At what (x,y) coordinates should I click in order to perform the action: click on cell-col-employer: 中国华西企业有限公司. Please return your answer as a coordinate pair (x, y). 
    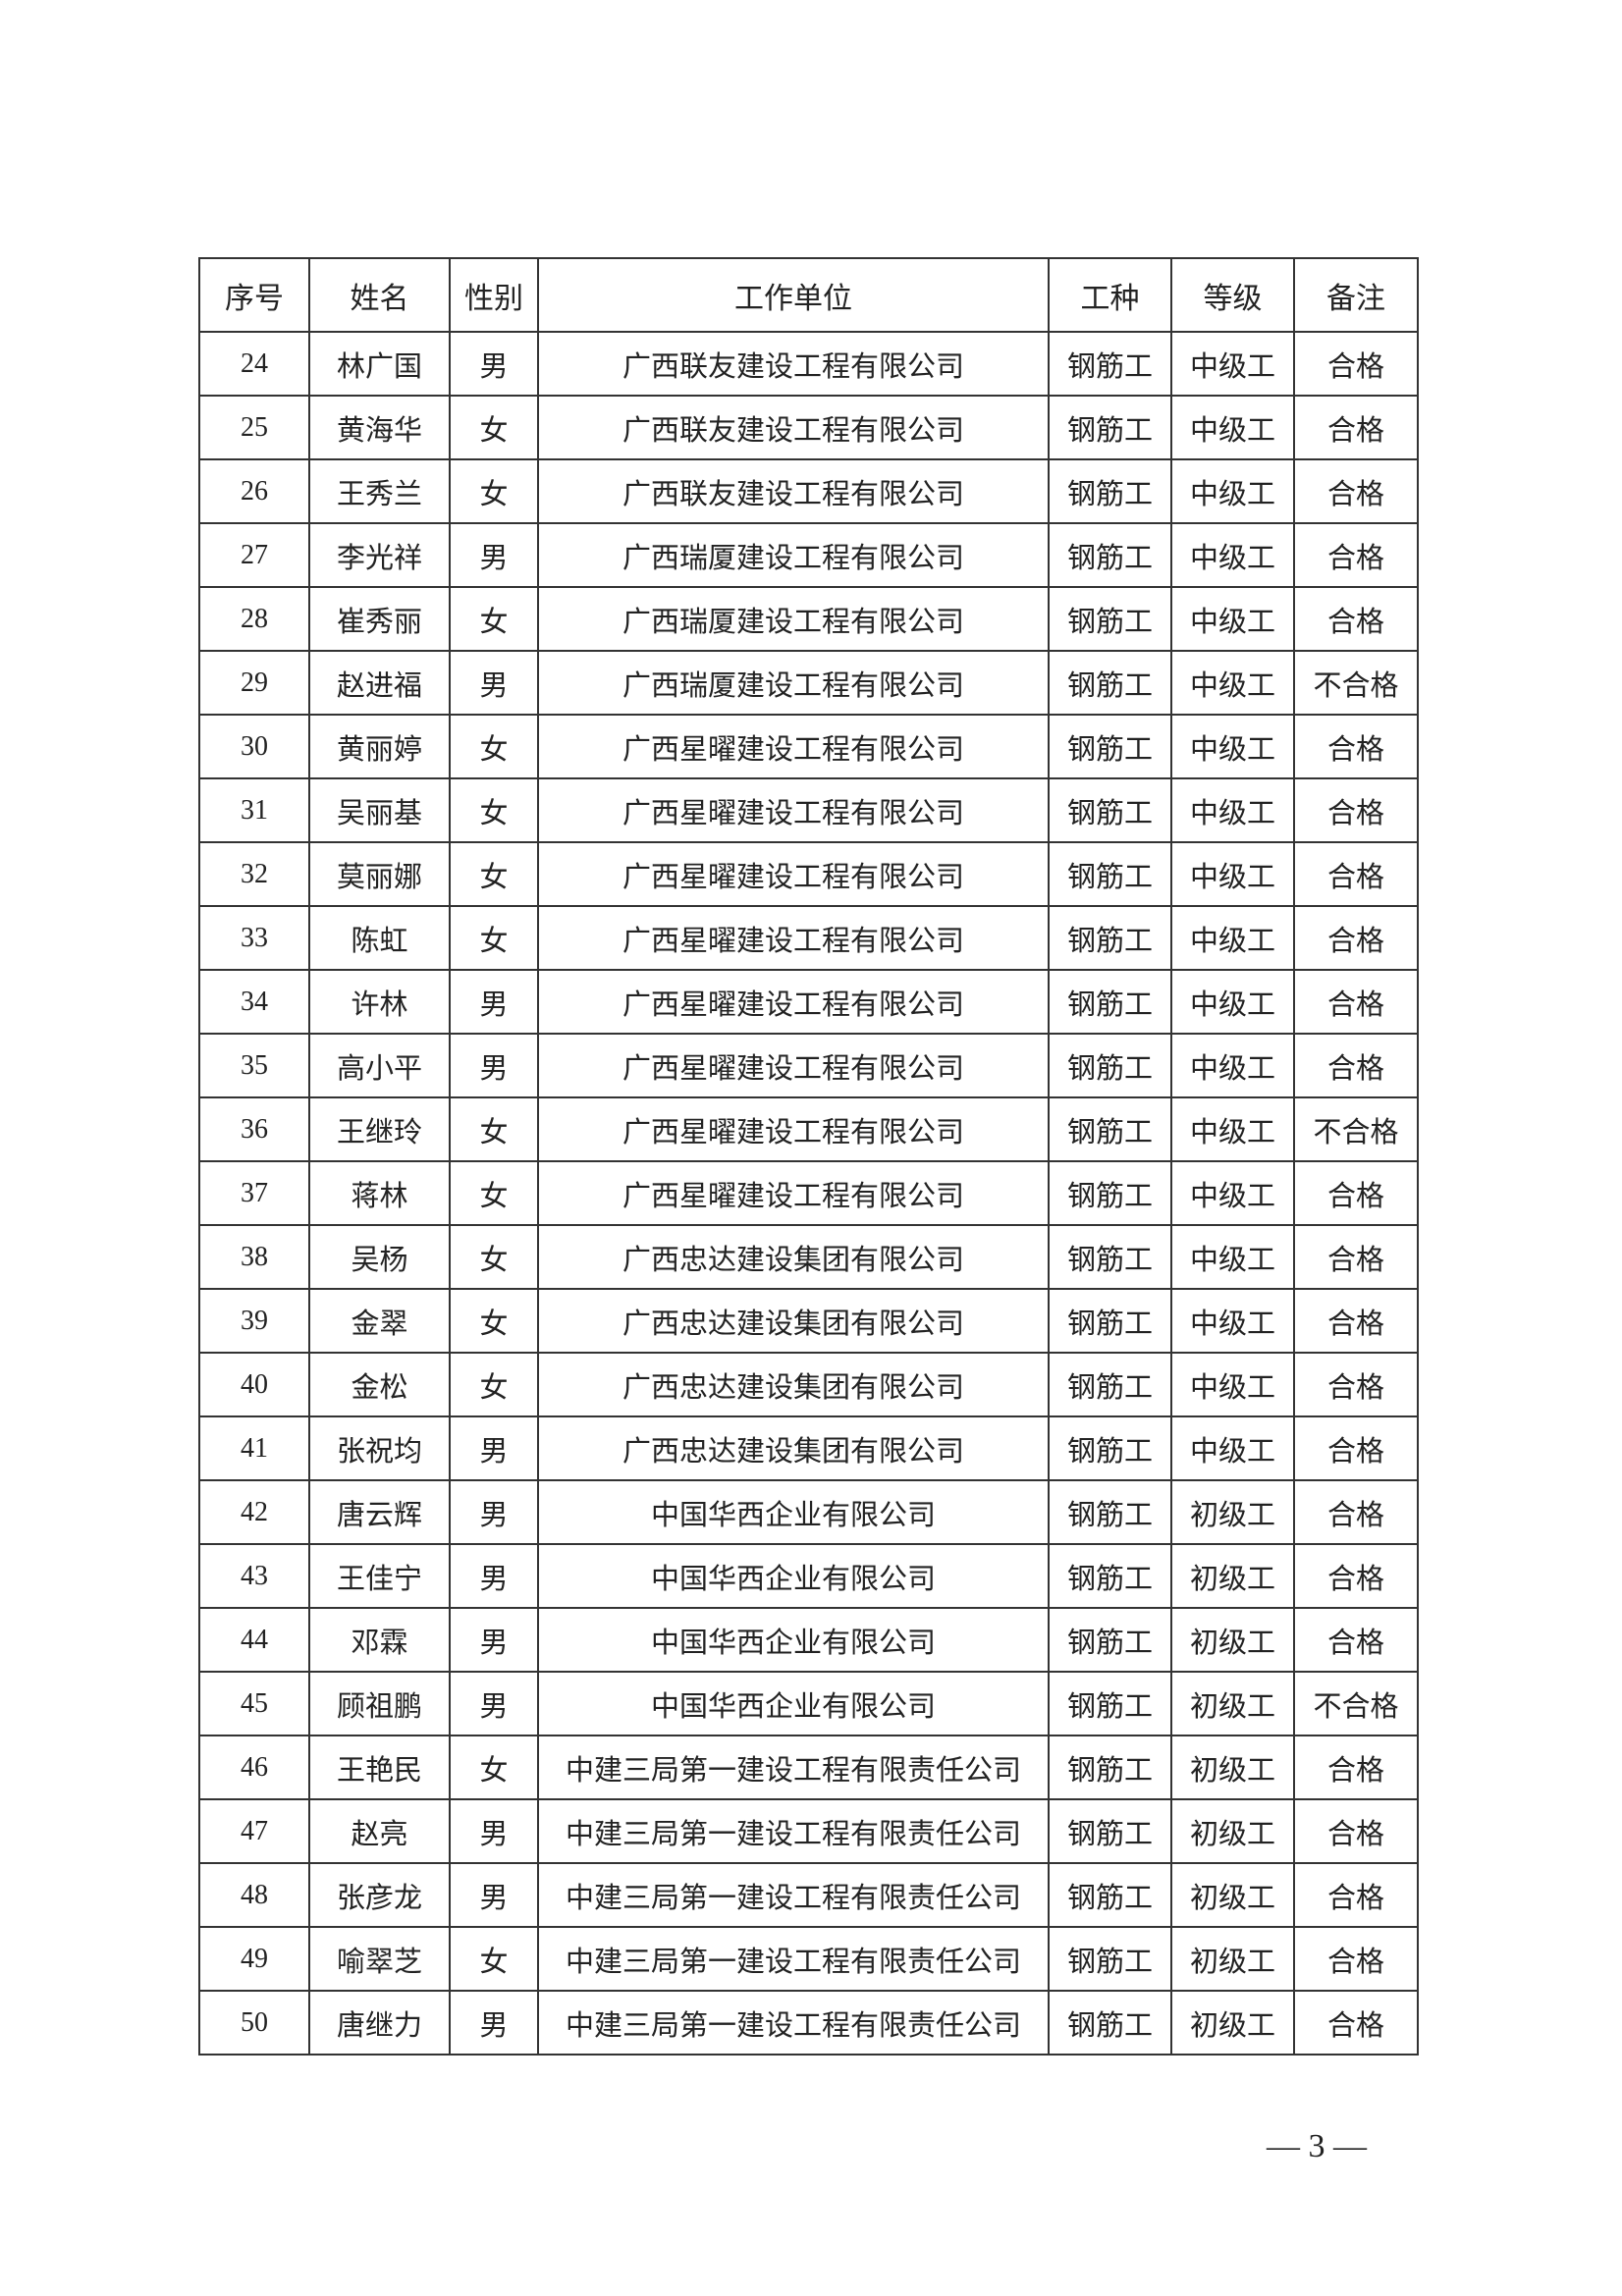
    Looking at the image, I should click on (793, 1512).